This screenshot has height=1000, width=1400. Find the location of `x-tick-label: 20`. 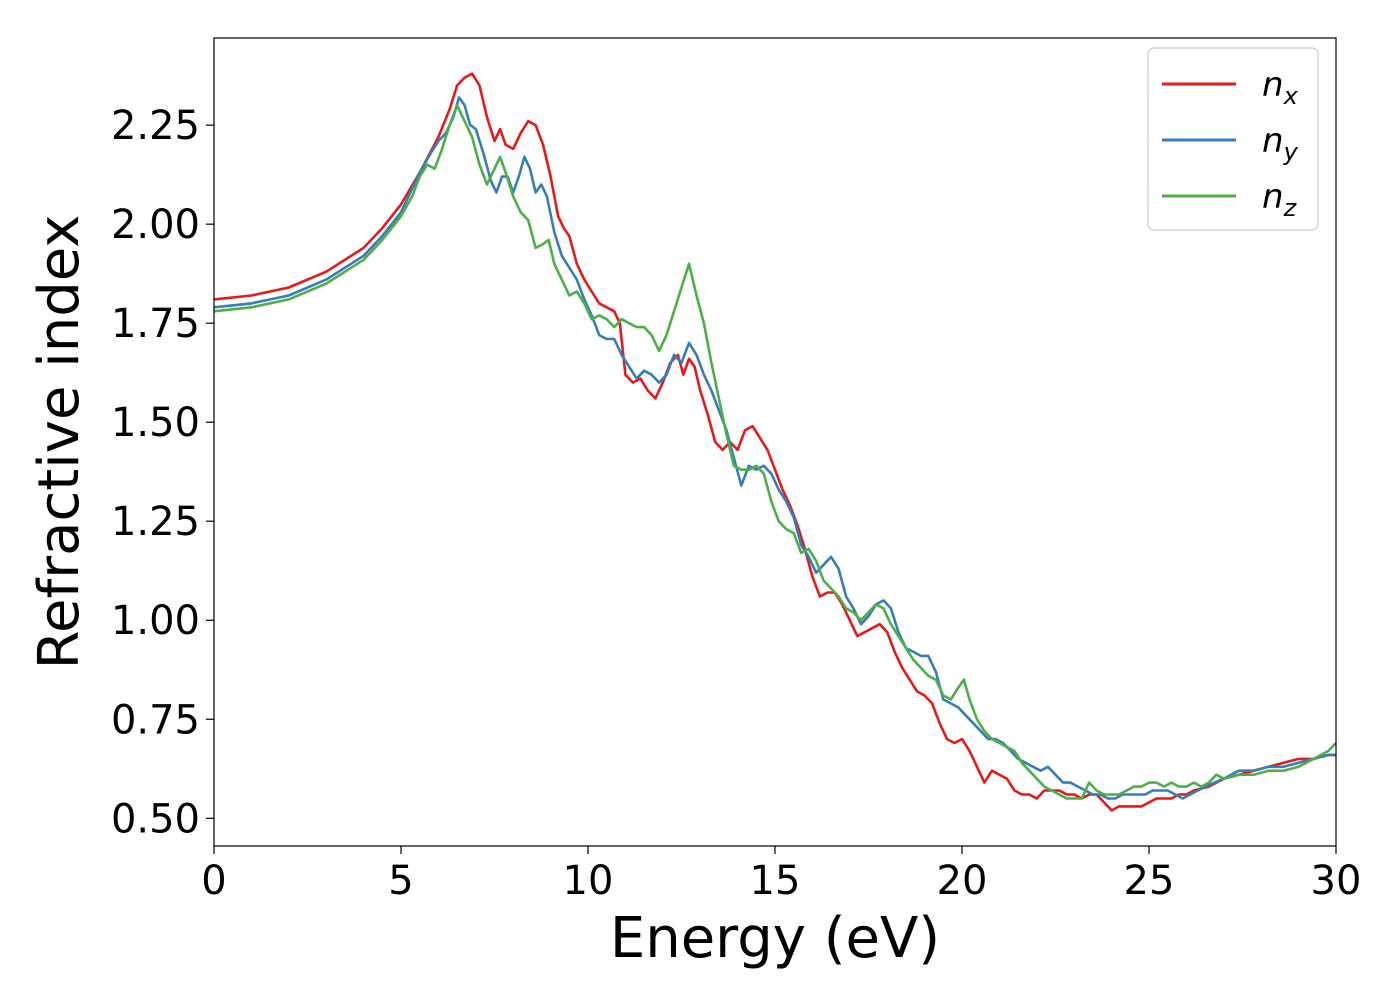

x-tick-label: 20 is located at coordinates (962, 881).